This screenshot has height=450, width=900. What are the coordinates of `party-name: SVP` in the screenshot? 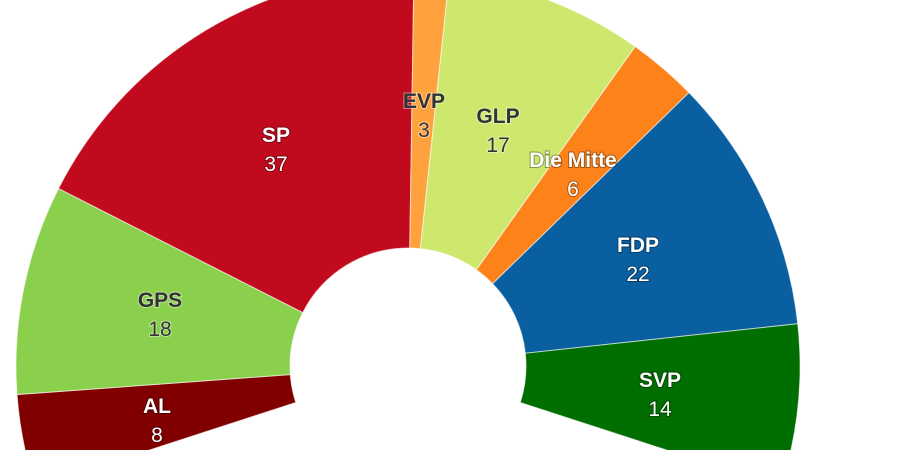 It's located at (660, 380).